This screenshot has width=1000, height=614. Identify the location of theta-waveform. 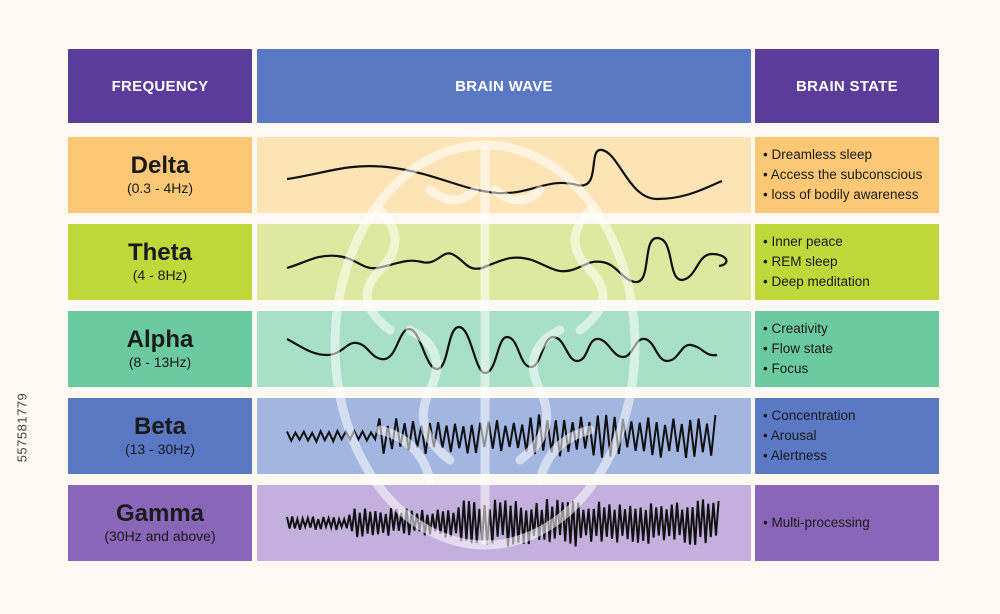
(507, 260).